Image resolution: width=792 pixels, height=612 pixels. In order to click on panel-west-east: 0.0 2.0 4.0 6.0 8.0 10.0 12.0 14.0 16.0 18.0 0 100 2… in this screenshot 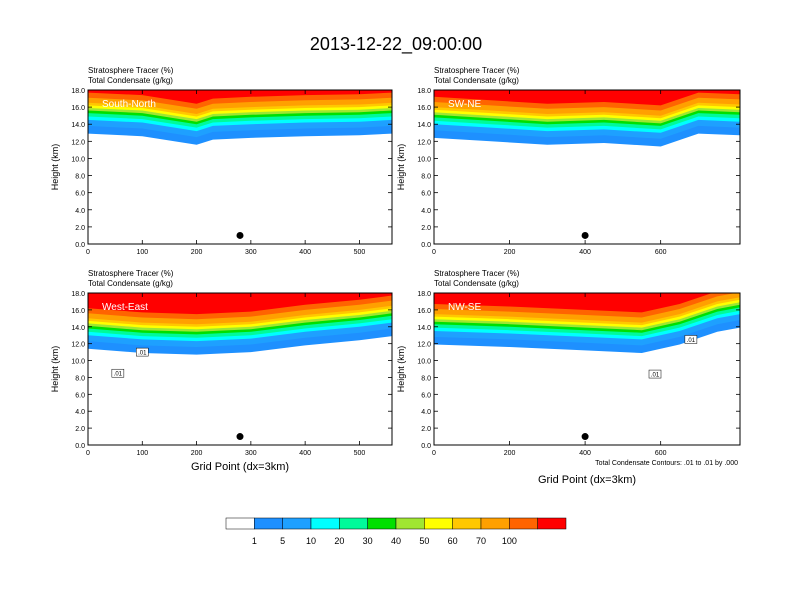, I will do `click(221, 363)`.